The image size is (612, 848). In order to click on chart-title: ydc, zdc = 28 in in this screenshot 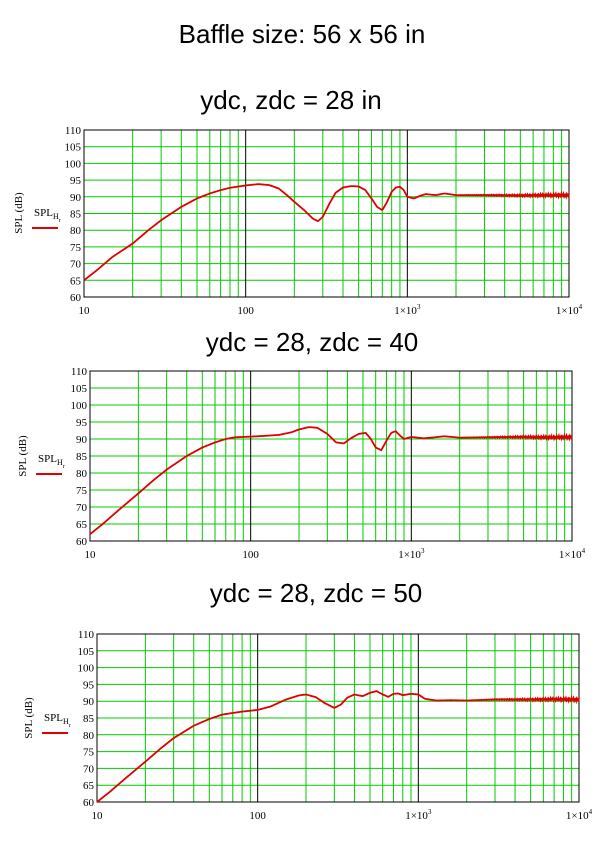, I will do `click(290, 100)`.